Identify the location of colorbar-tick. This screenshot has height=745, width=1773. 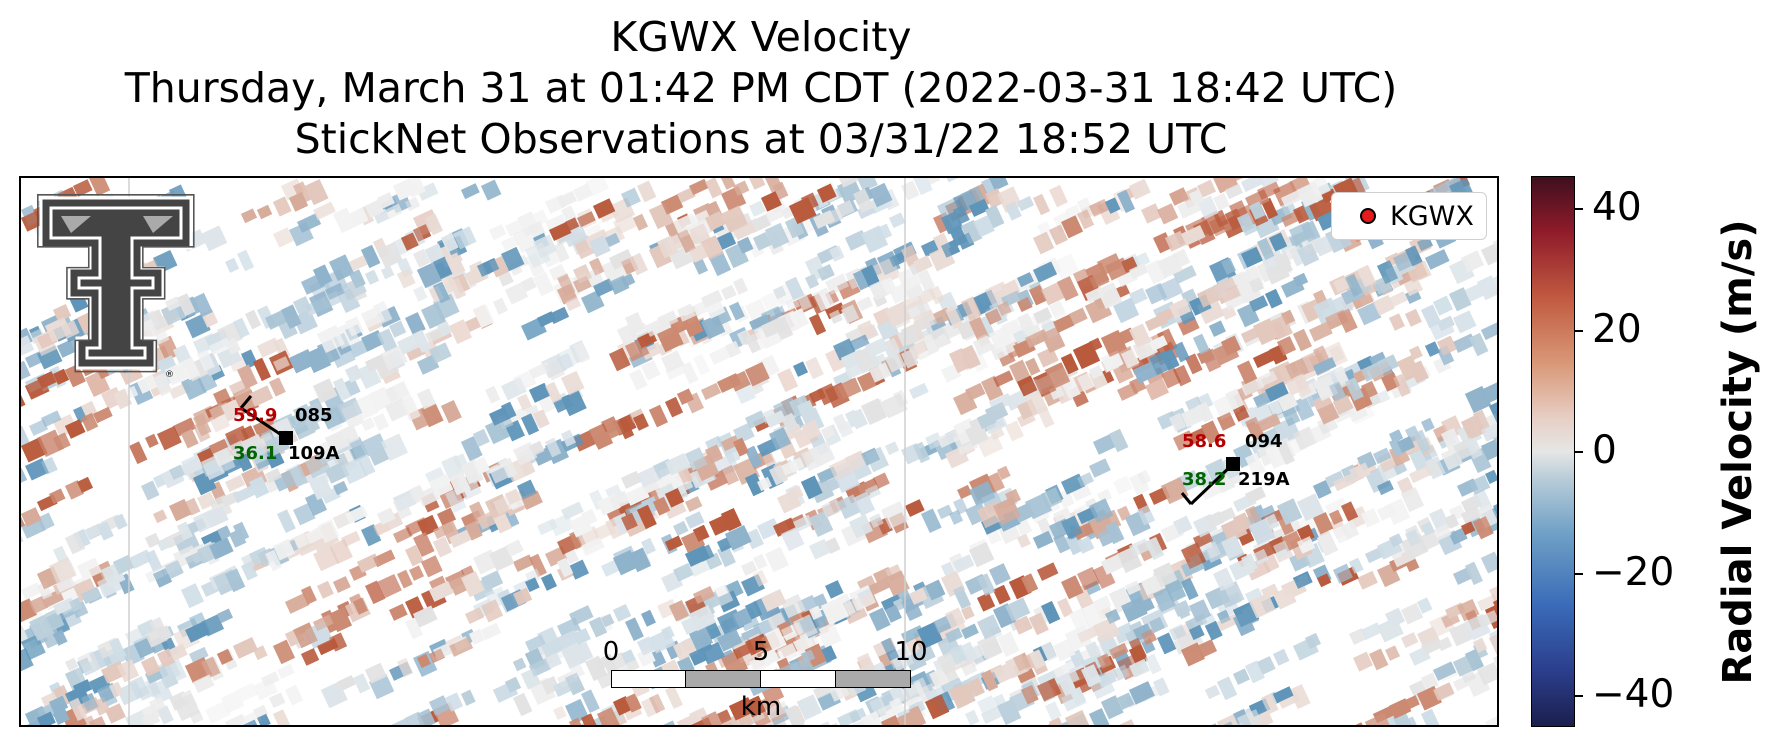
(1579, 574).